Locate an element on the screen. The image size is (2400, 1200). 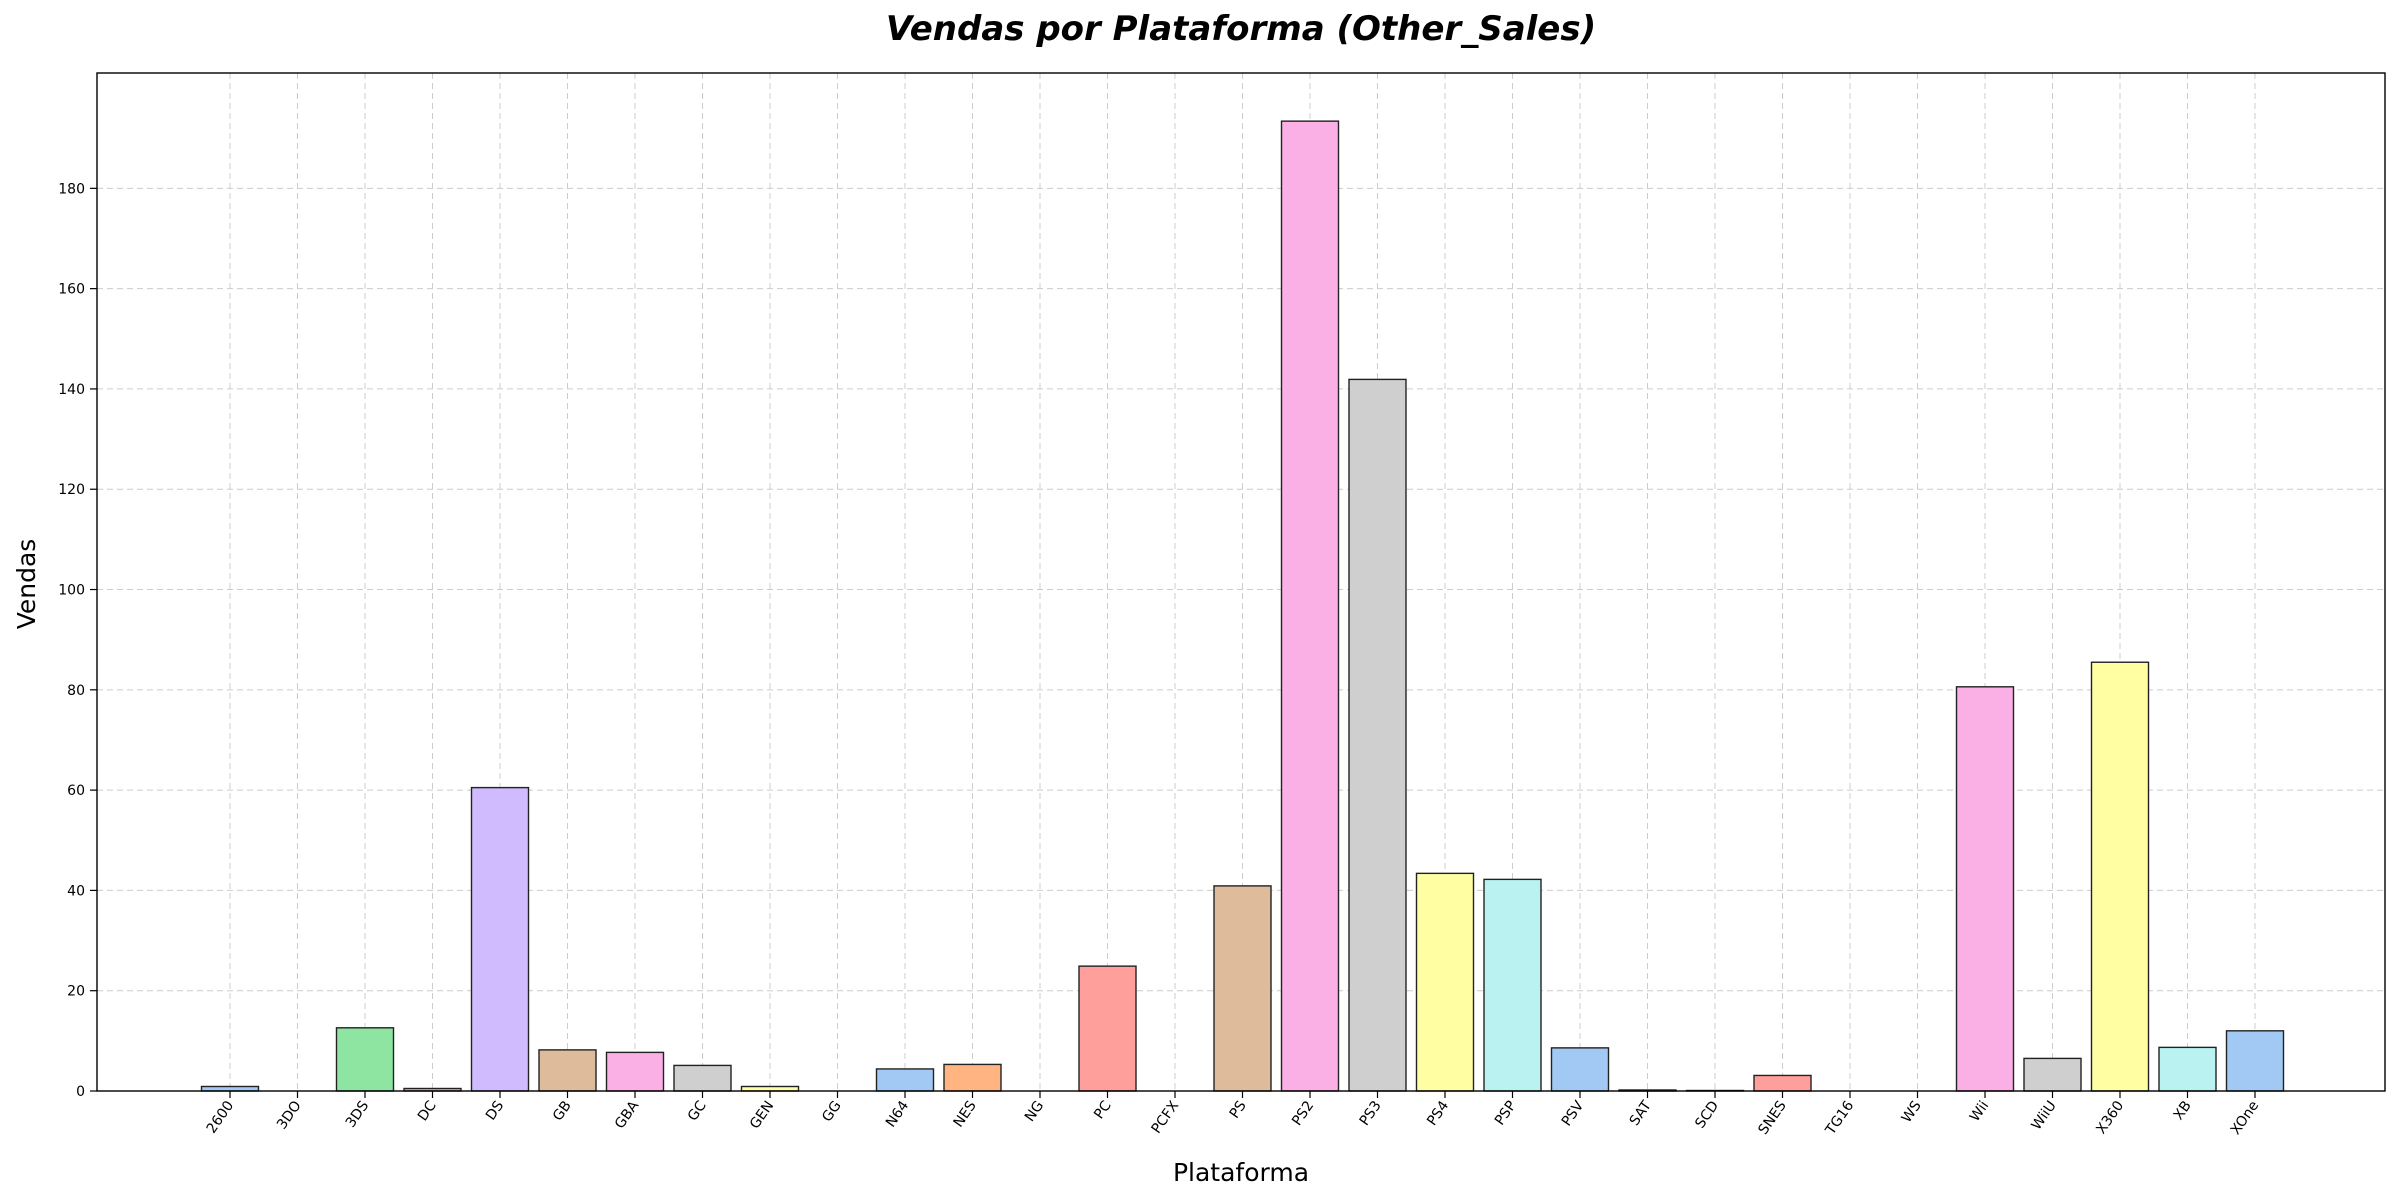
x-axis-label: Plataforma is located at coordinates (1241, 1172).